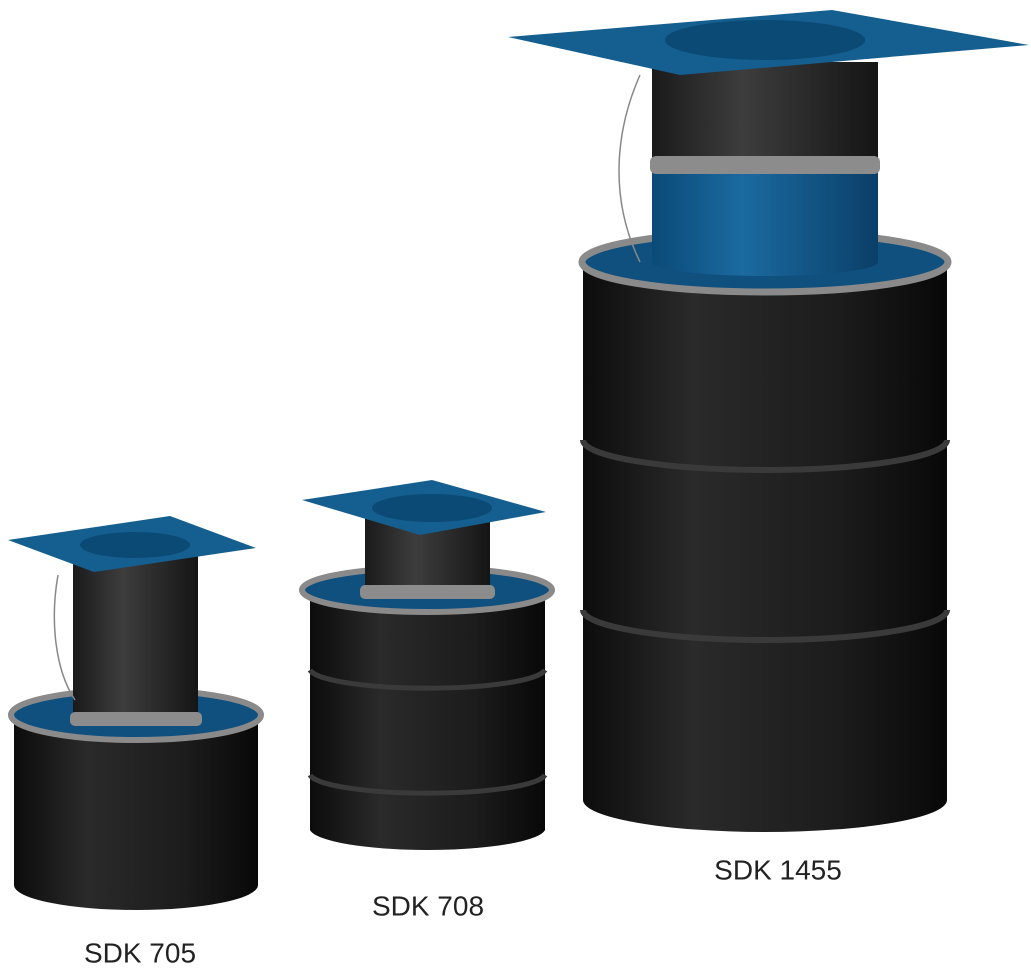 Image resolution: width=1031 pixels, height=971 pixels. What do you see at coordinates (140, 952) in the screenshot?
I see `product-label: SDK 705` at bounding box center [140, 952].